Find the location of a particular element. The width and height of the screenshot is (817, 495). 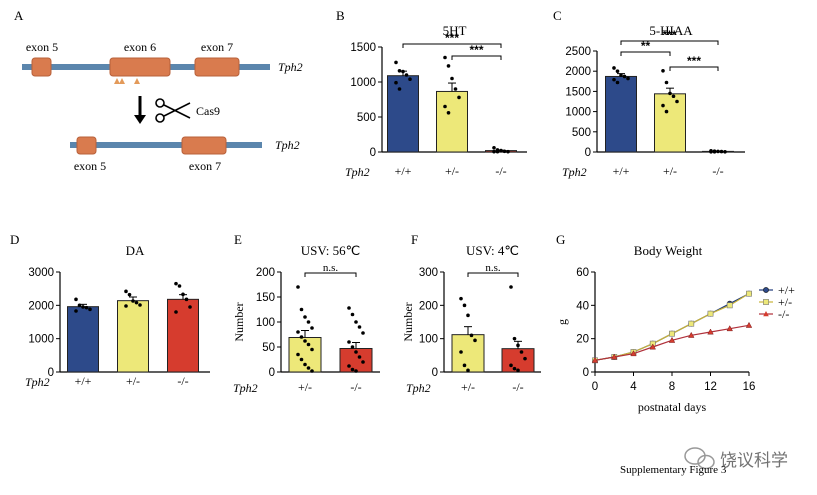

panel-letter-b: B is located at coordinates (340, 15).